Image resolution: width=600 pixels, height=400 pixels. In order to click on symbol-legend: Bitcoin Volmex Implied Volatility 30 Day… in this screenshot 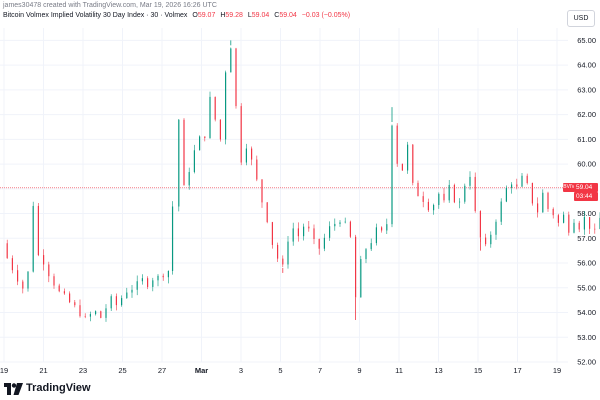, I will do `click(176, 15)`.